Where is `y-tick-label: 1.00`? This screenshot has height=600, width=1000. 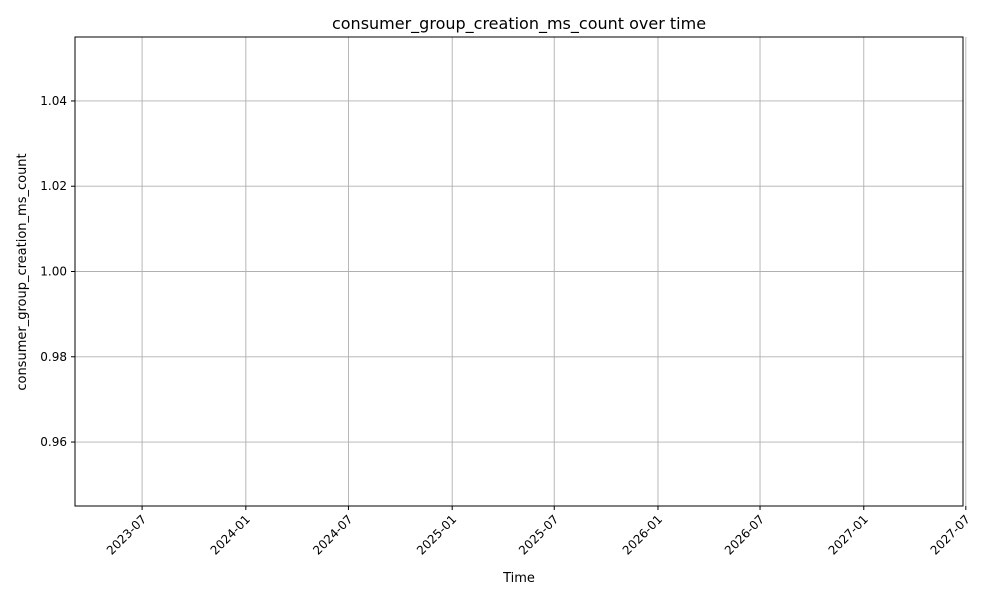 y-tick-label: 1.00 is located at coordinates (53, 272).